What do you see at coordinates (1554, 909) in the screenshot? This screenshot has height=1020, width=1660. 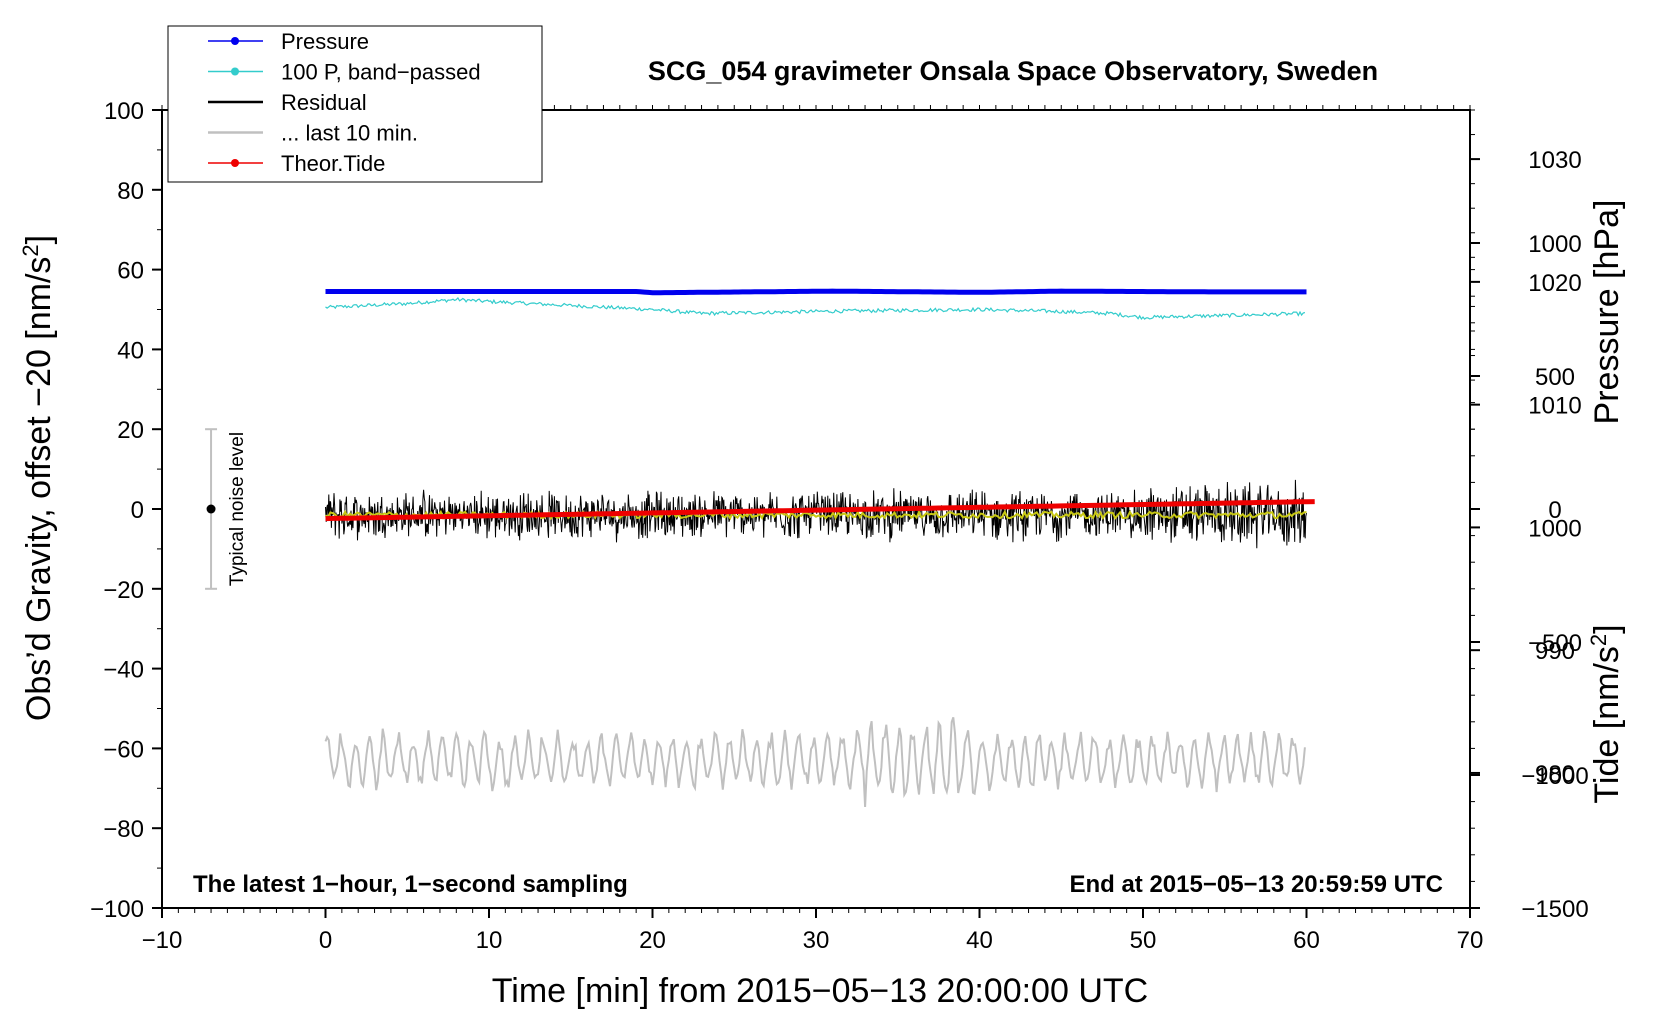 I see `tide-tick-label: −1500` at bounding box center [1554, 909].